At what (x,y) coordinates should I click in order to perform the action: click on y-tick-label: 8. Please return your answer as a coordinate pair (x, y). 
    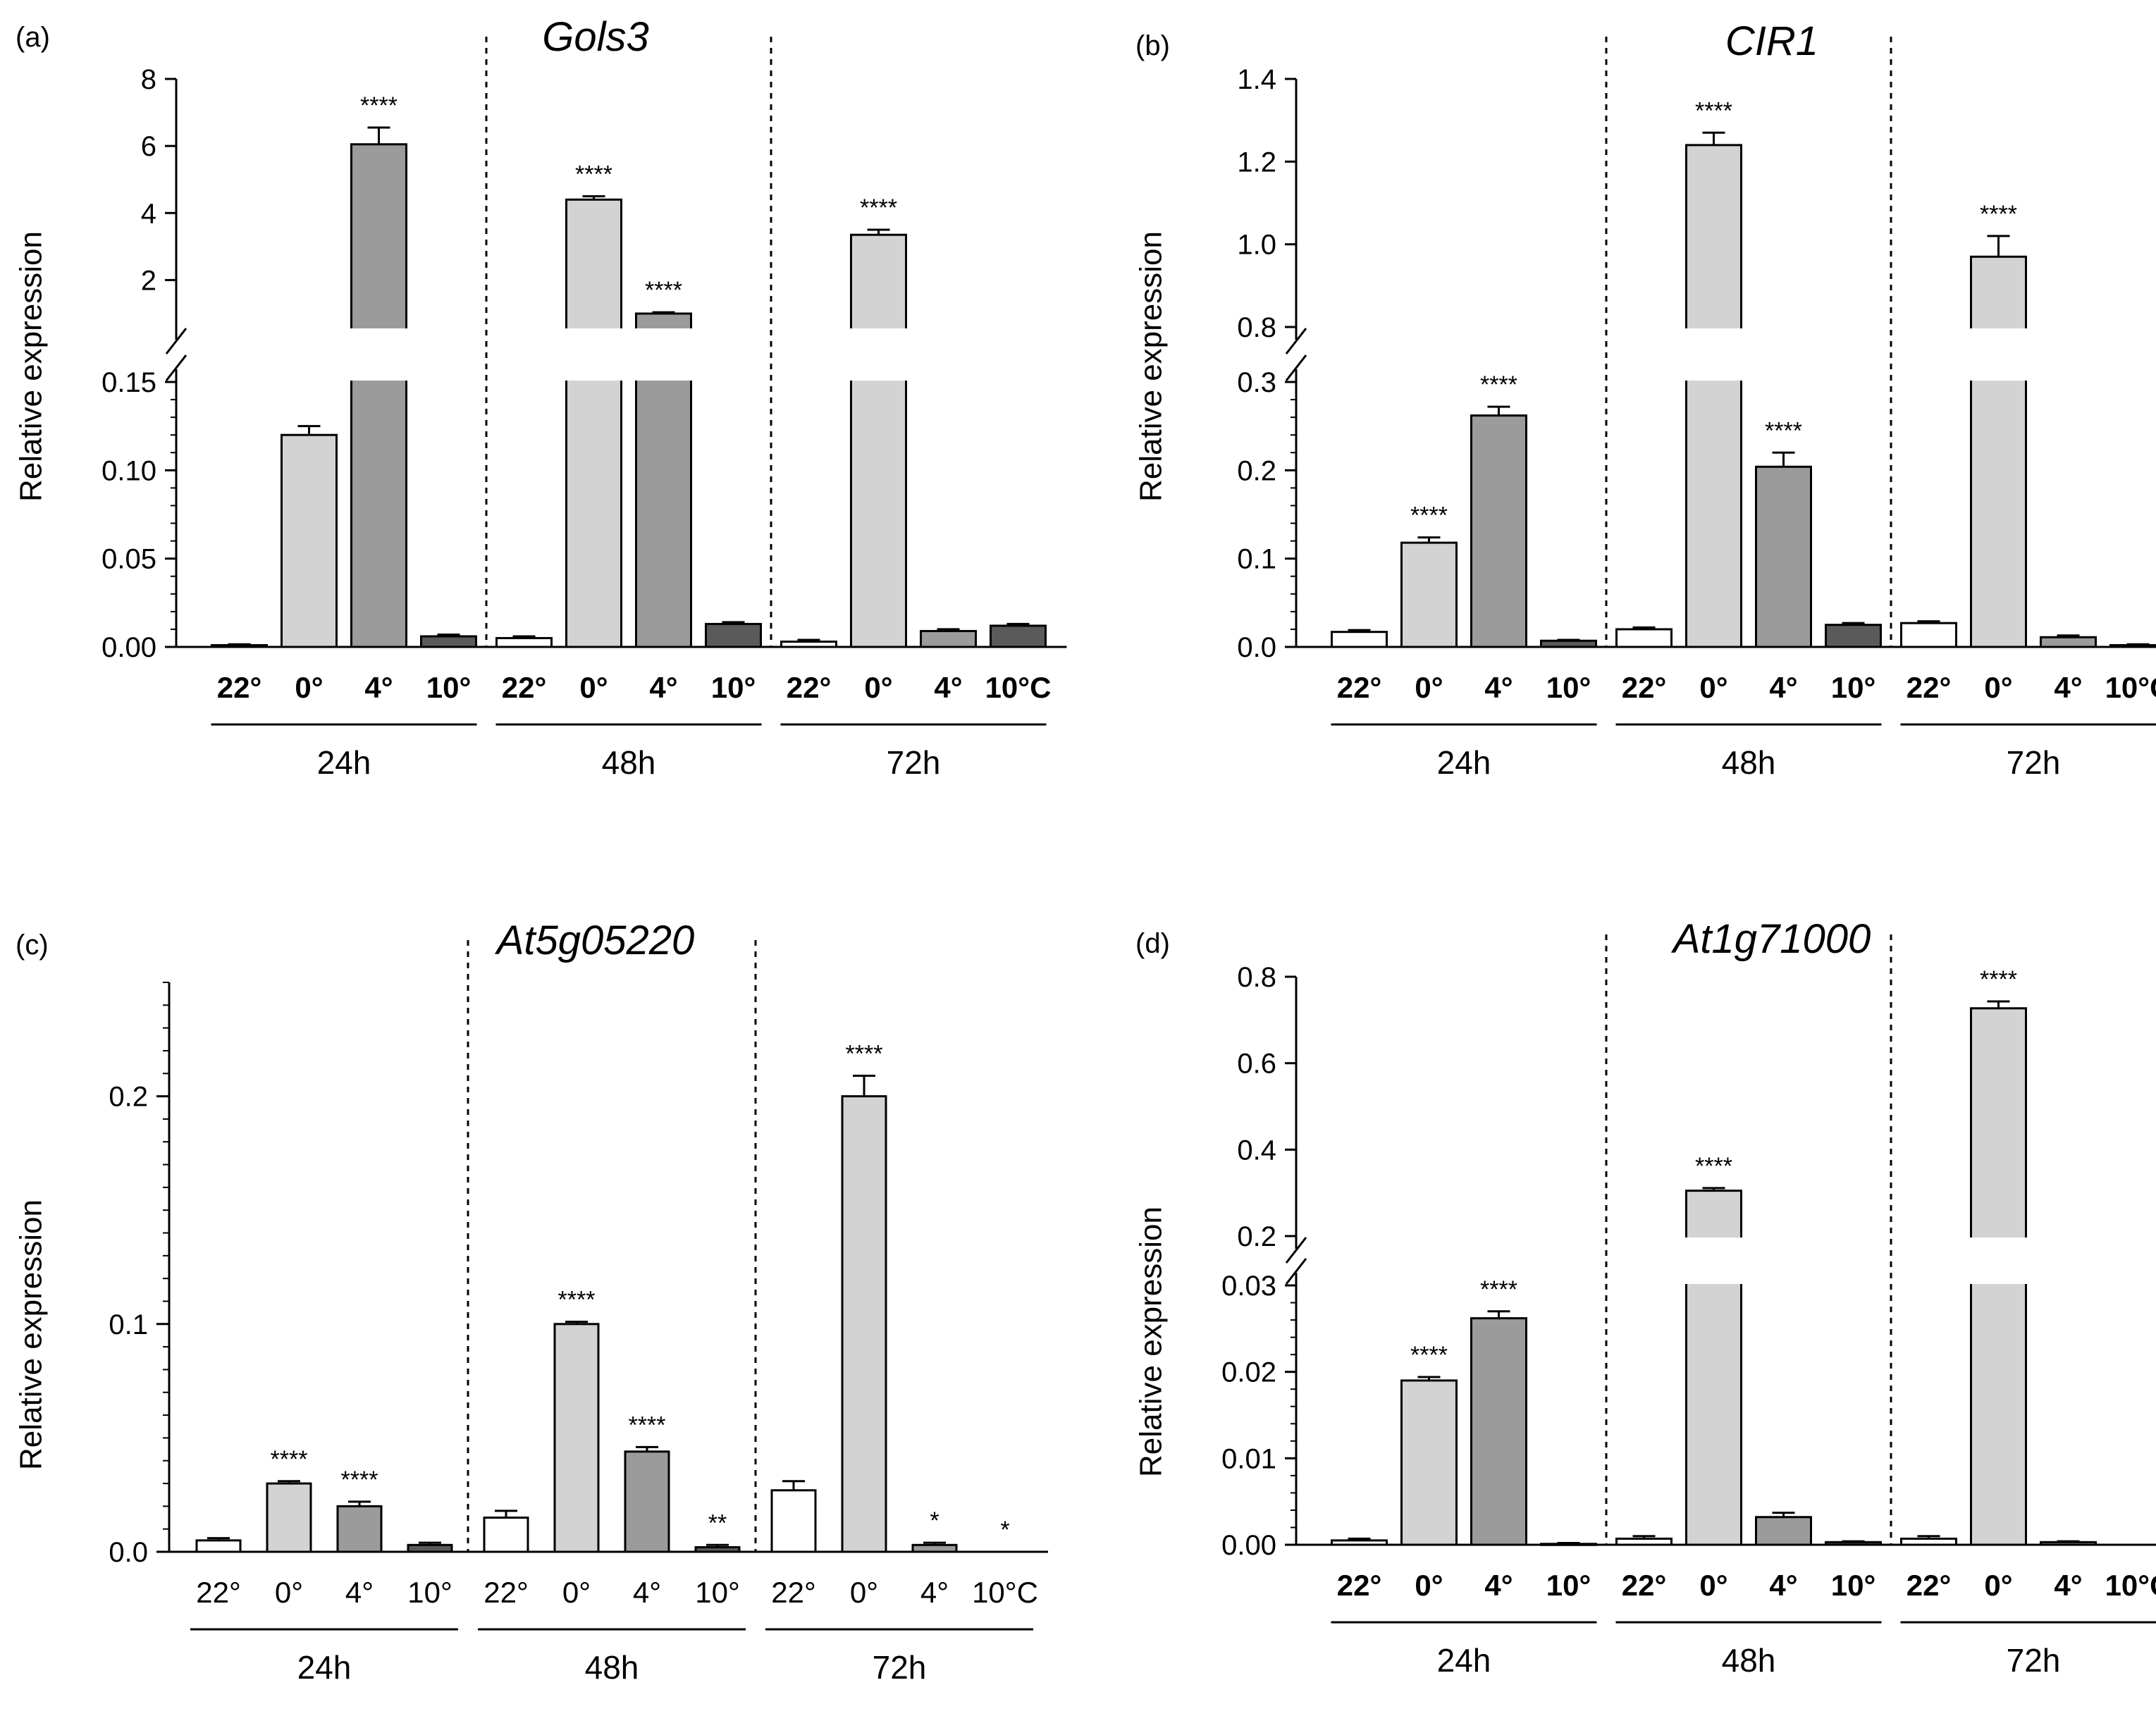
    Looking at the image, I should click on (148, 80).